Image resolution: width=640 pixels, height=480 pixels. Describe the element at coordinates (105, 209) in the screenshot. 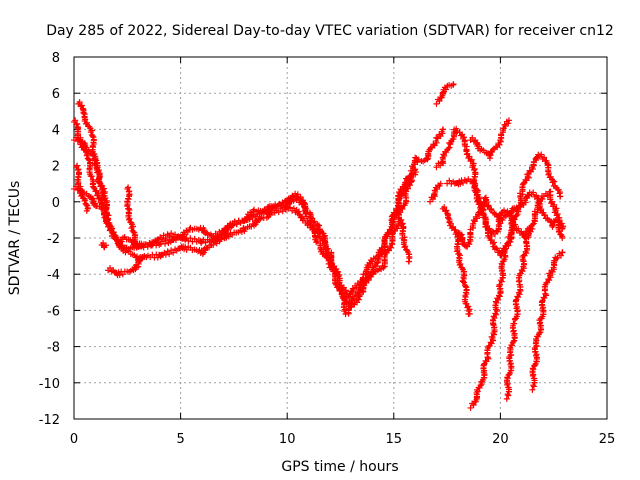

I see `track-4-marker` at that location.